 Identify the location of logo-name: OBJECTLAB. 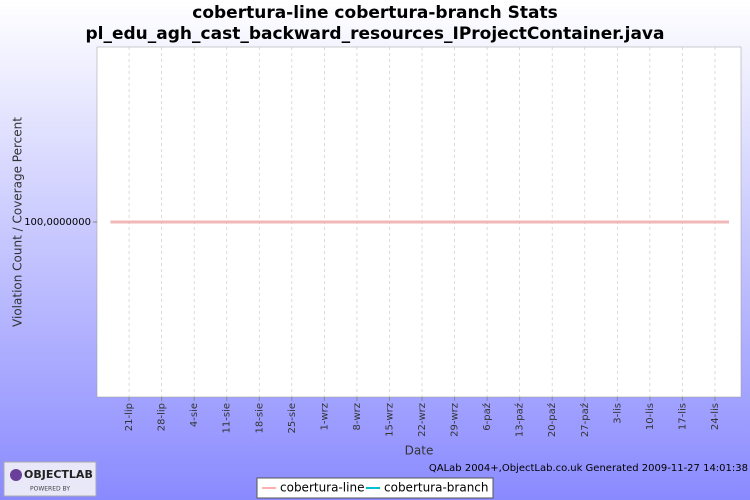
(58, 474).